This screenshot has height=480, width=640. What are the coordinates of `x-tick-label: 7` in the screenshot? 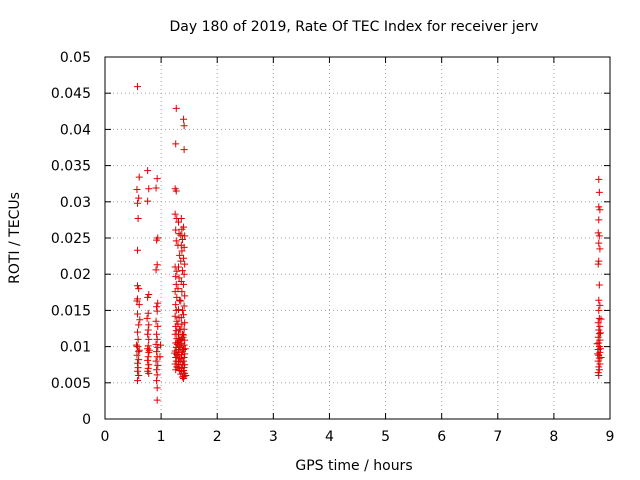 It's located at (497, 437).